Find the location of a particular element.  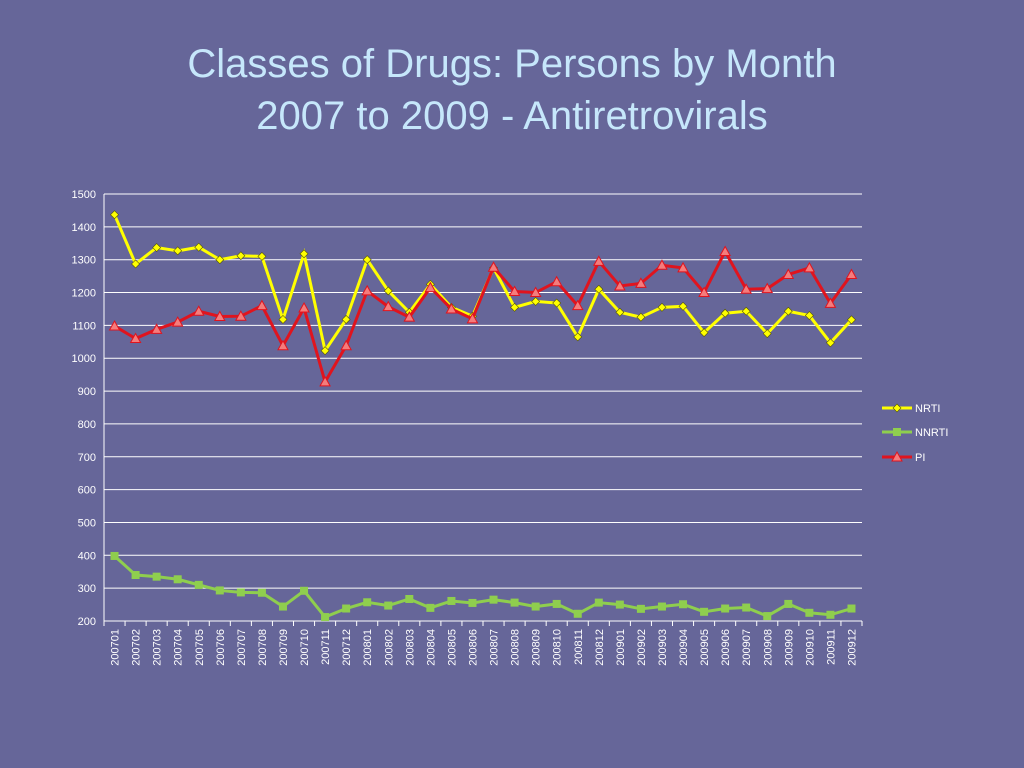

x-tick-label: 200704 is located at coordinates (179, 647).